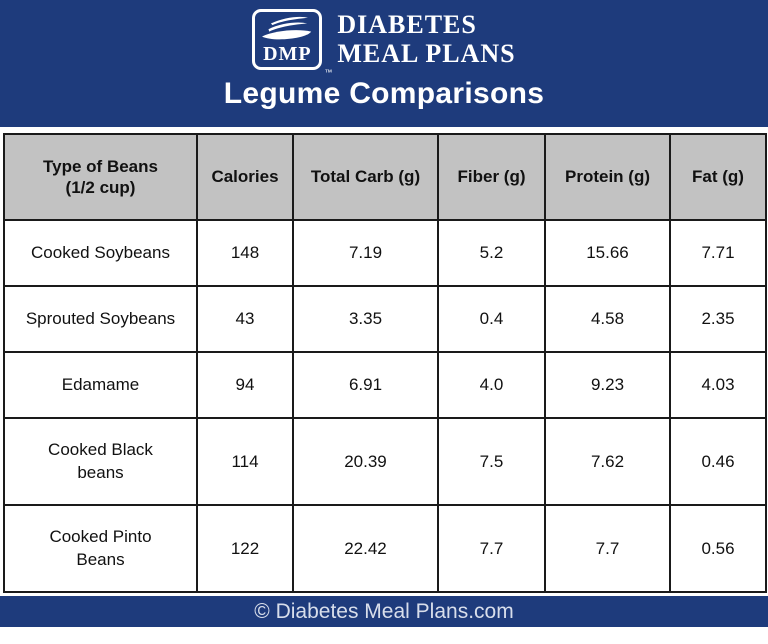  What do you see at coordinates (607, 461) in the screenshot?
I see `protein-cell: 7.62` at bounding box center [607, 461].